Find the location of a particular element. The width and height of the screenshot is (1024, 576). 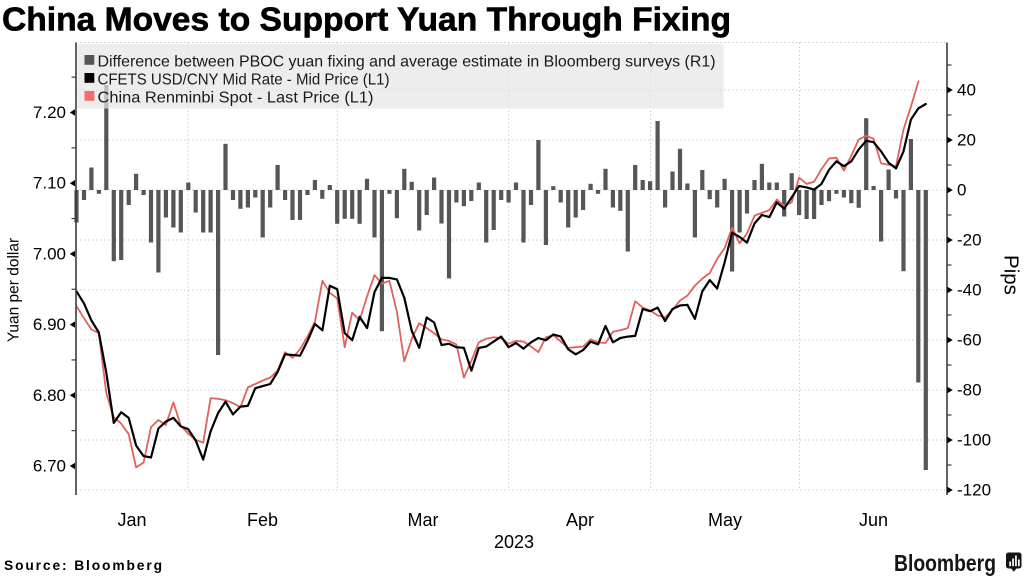

svg-text: Jan is located at coordinates (131, 520).